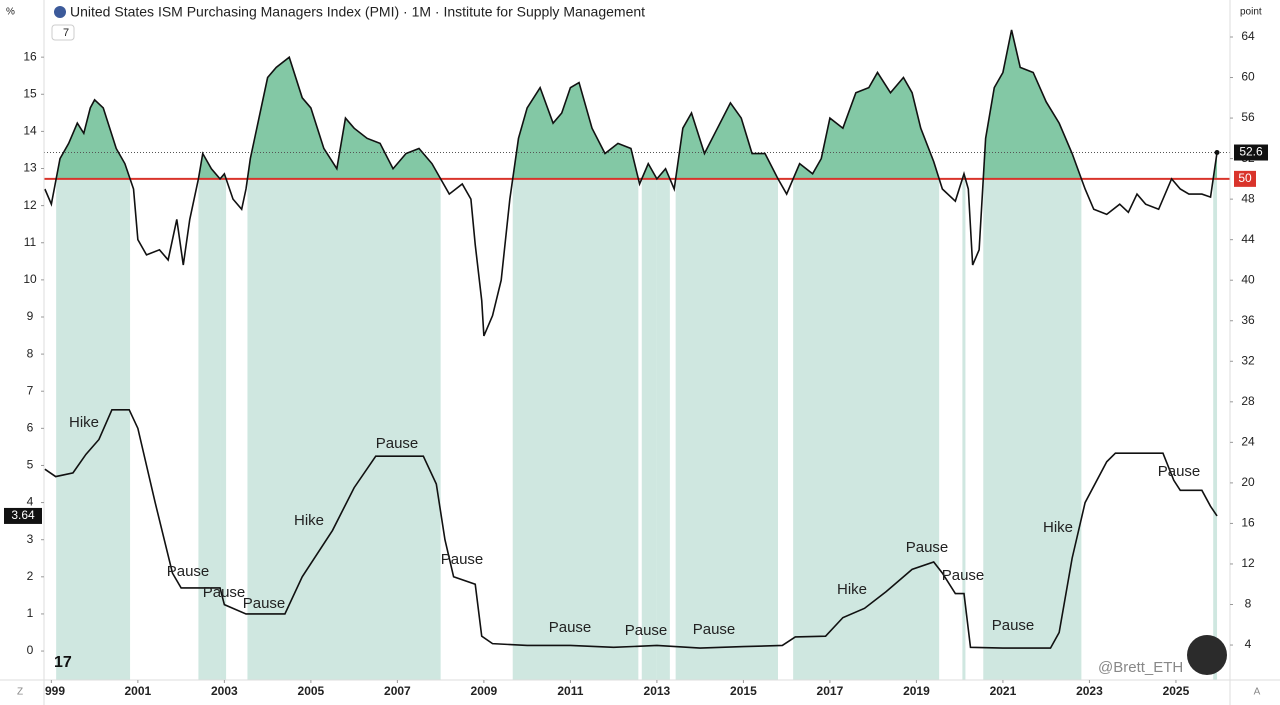 The width and height of the screenshot is (1280, 705). I want to click on y2-tick-label: 64, so click(1248, 36).